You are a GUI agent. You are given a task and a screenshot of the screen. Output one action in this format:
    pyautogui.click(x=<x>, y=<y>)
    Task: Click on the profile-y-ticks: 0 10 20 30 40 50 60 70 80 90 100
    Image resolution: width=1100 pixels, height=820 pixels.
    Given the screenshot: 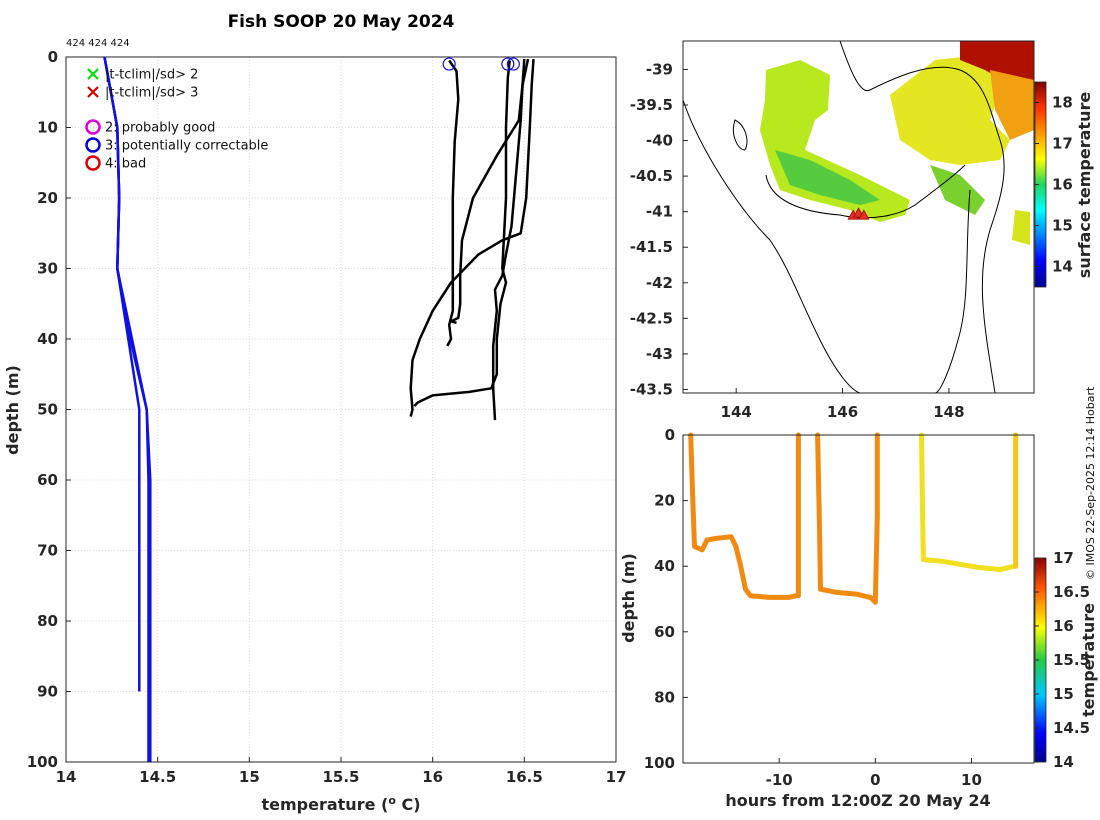 What is the action you would take?
    pyautogui.click(x=49, y=409)
    